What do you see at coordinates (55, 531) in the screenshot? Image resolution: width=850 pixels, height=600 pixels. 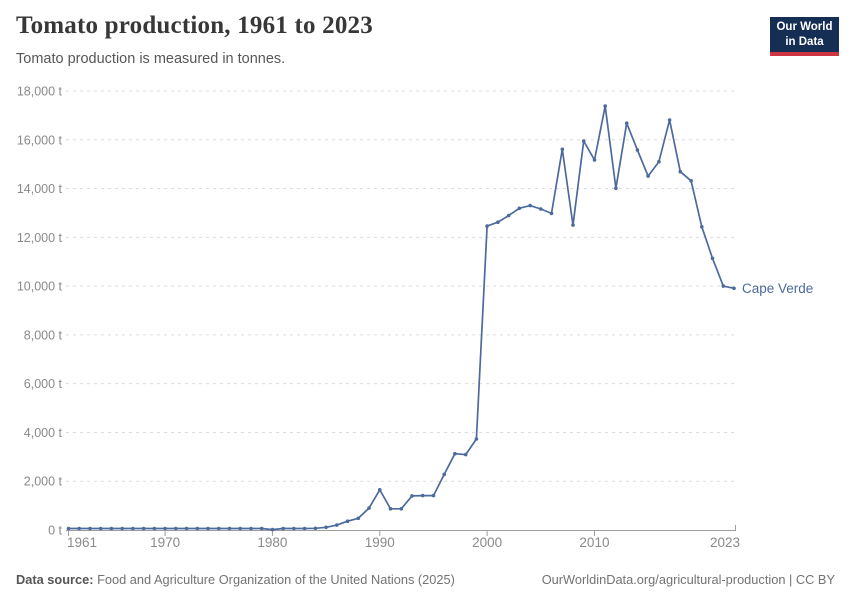 I see `y-tick-label: 0 t` at bounding box center [55, 531].